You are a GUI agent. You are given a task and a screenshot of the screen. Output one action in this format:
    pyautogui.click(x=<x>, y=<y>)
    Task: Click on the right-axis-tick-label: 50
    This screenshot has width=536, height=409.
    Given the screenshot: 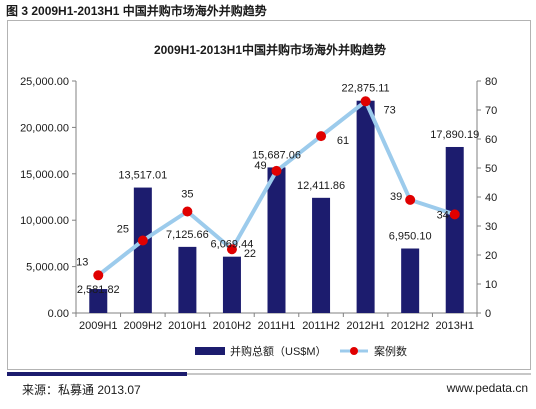 What is the action you would take?
    pyautogui.click(x=491, y=169)
    